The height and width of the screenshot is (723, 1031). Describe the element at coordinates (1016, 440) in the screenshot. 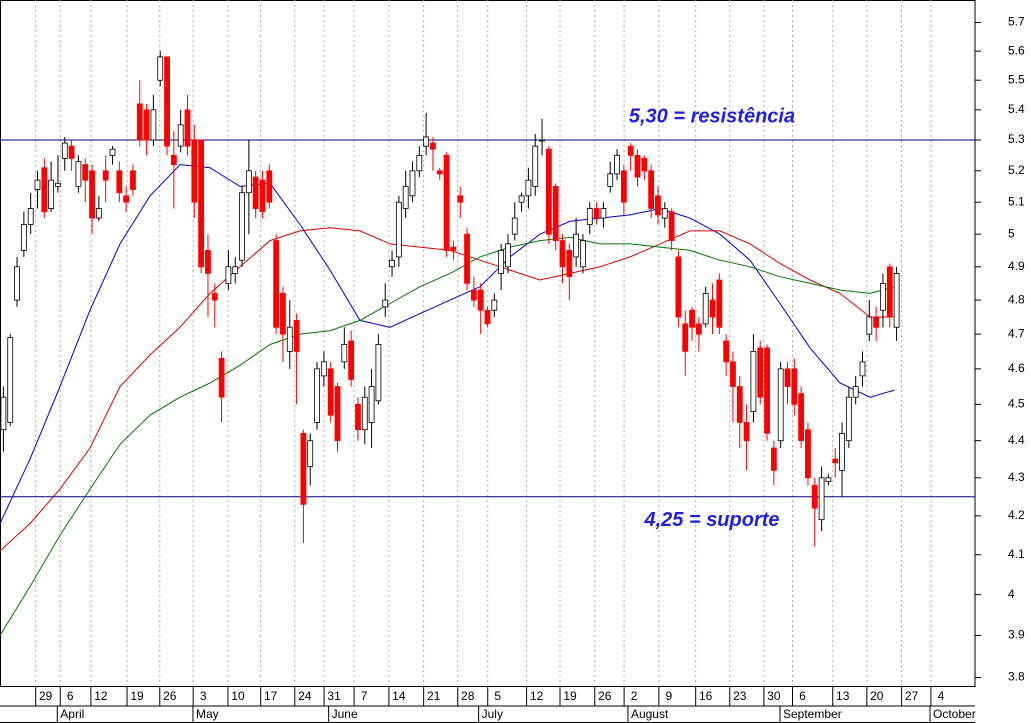

I see `y-tick-label: 4.4` at that location.